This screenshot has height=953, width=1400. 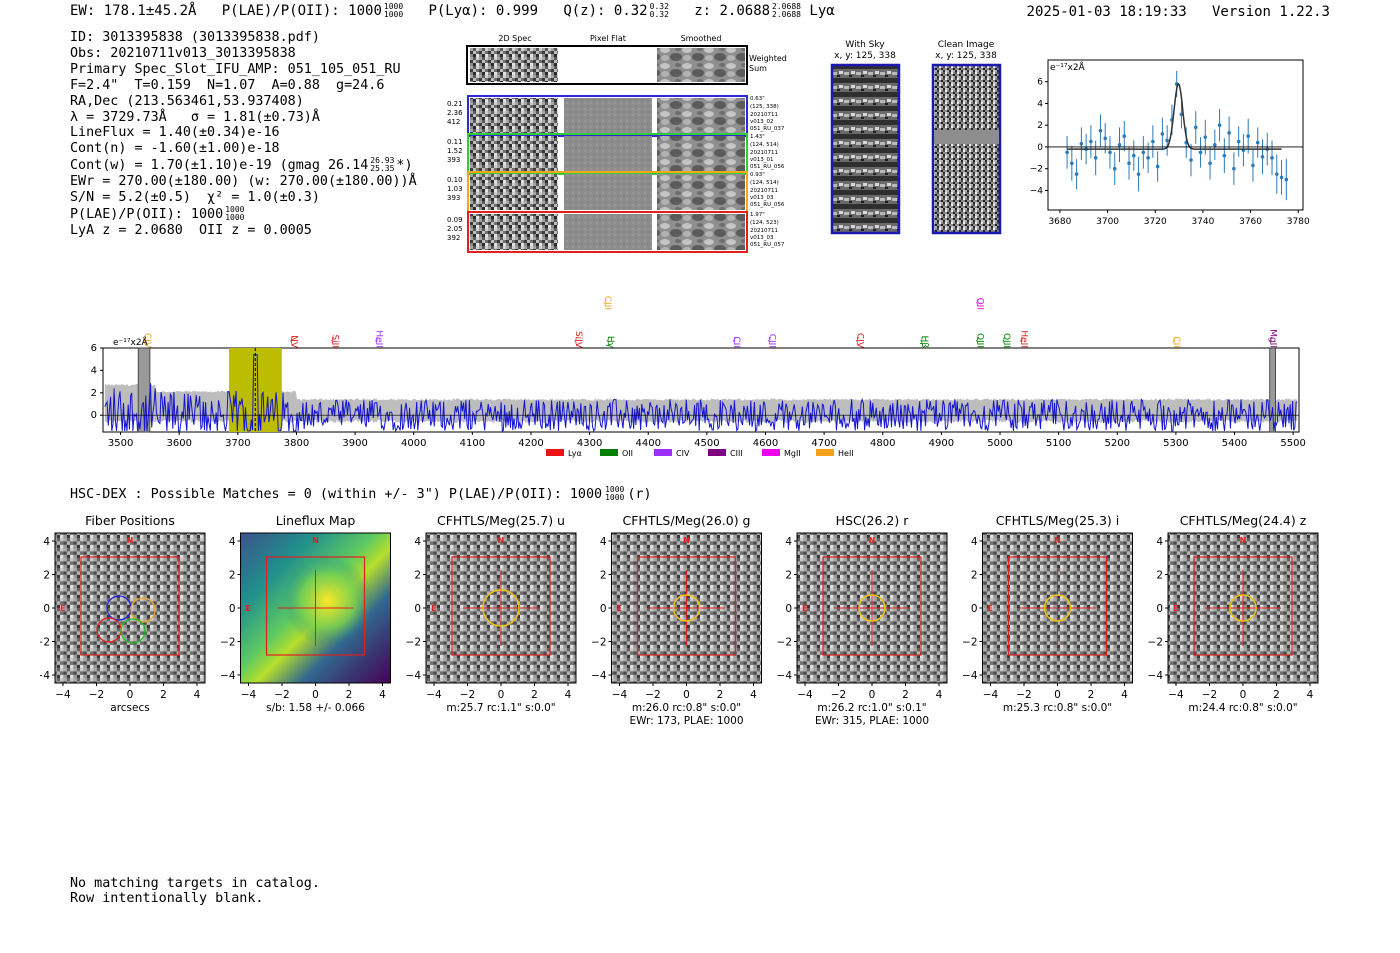 I want to click on stamp-3-xtick-label-4: 4, so click(x=753, y=695).